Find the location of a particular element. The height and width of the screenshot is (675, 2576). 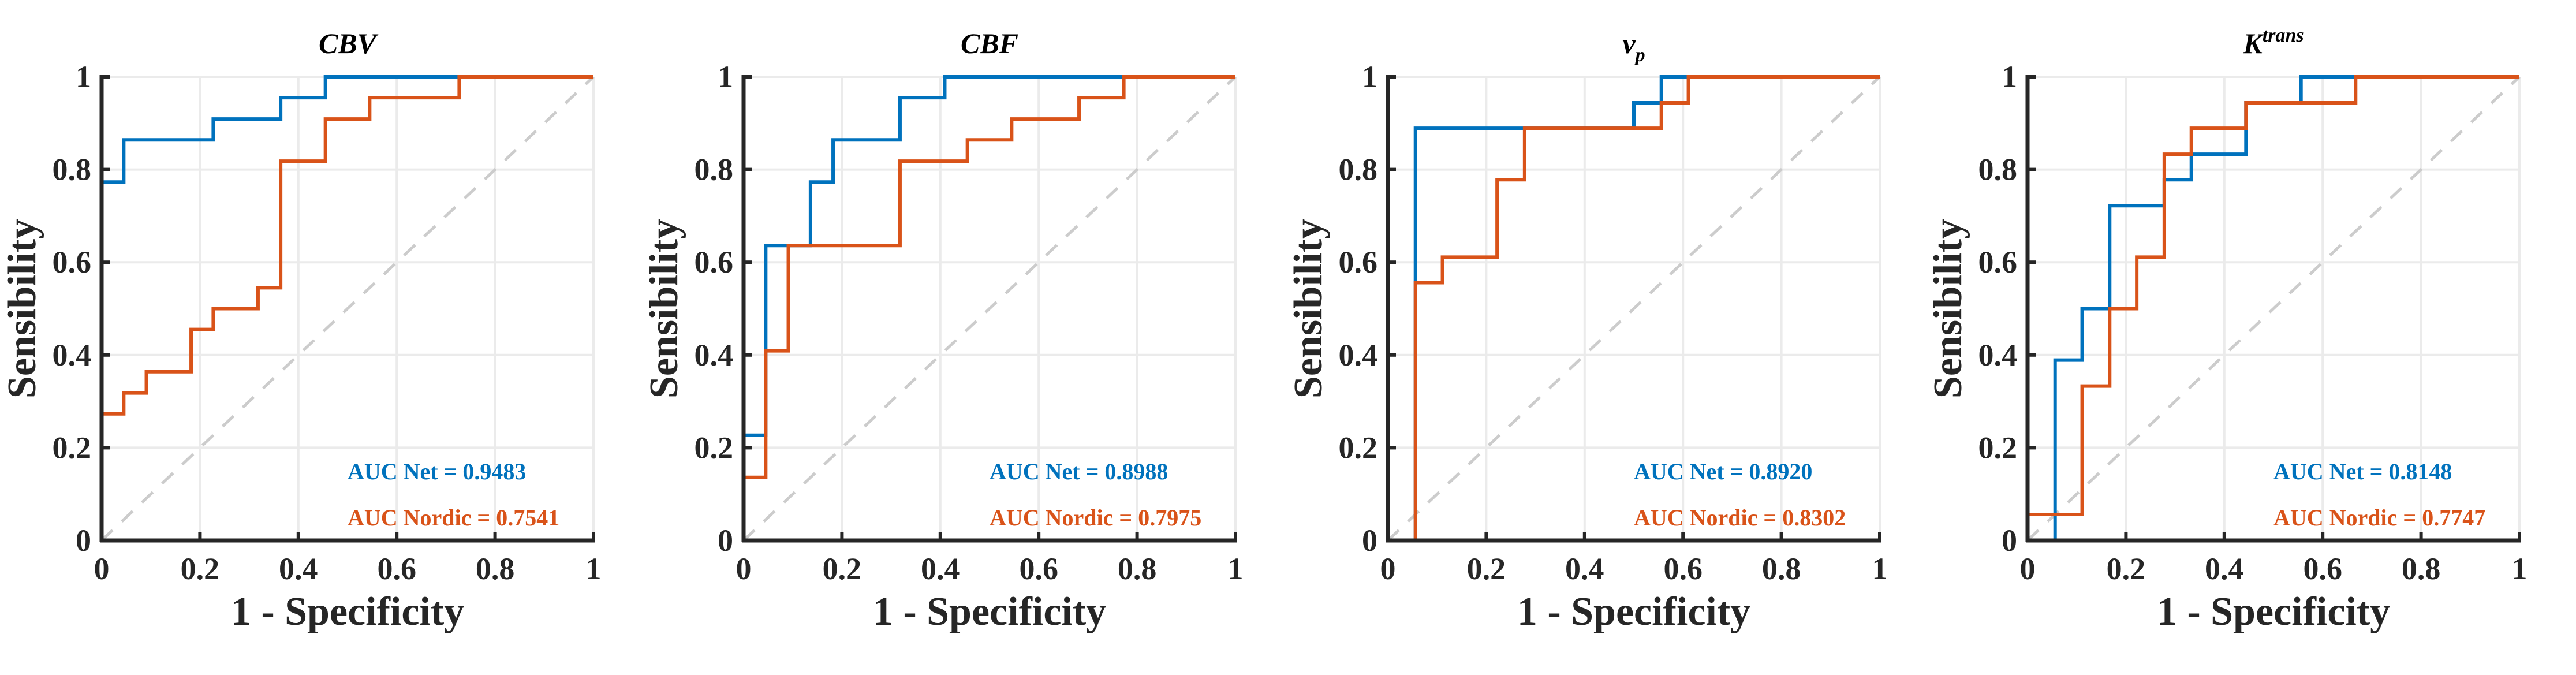

title-main: CBF is located at coordinates (989, 43).